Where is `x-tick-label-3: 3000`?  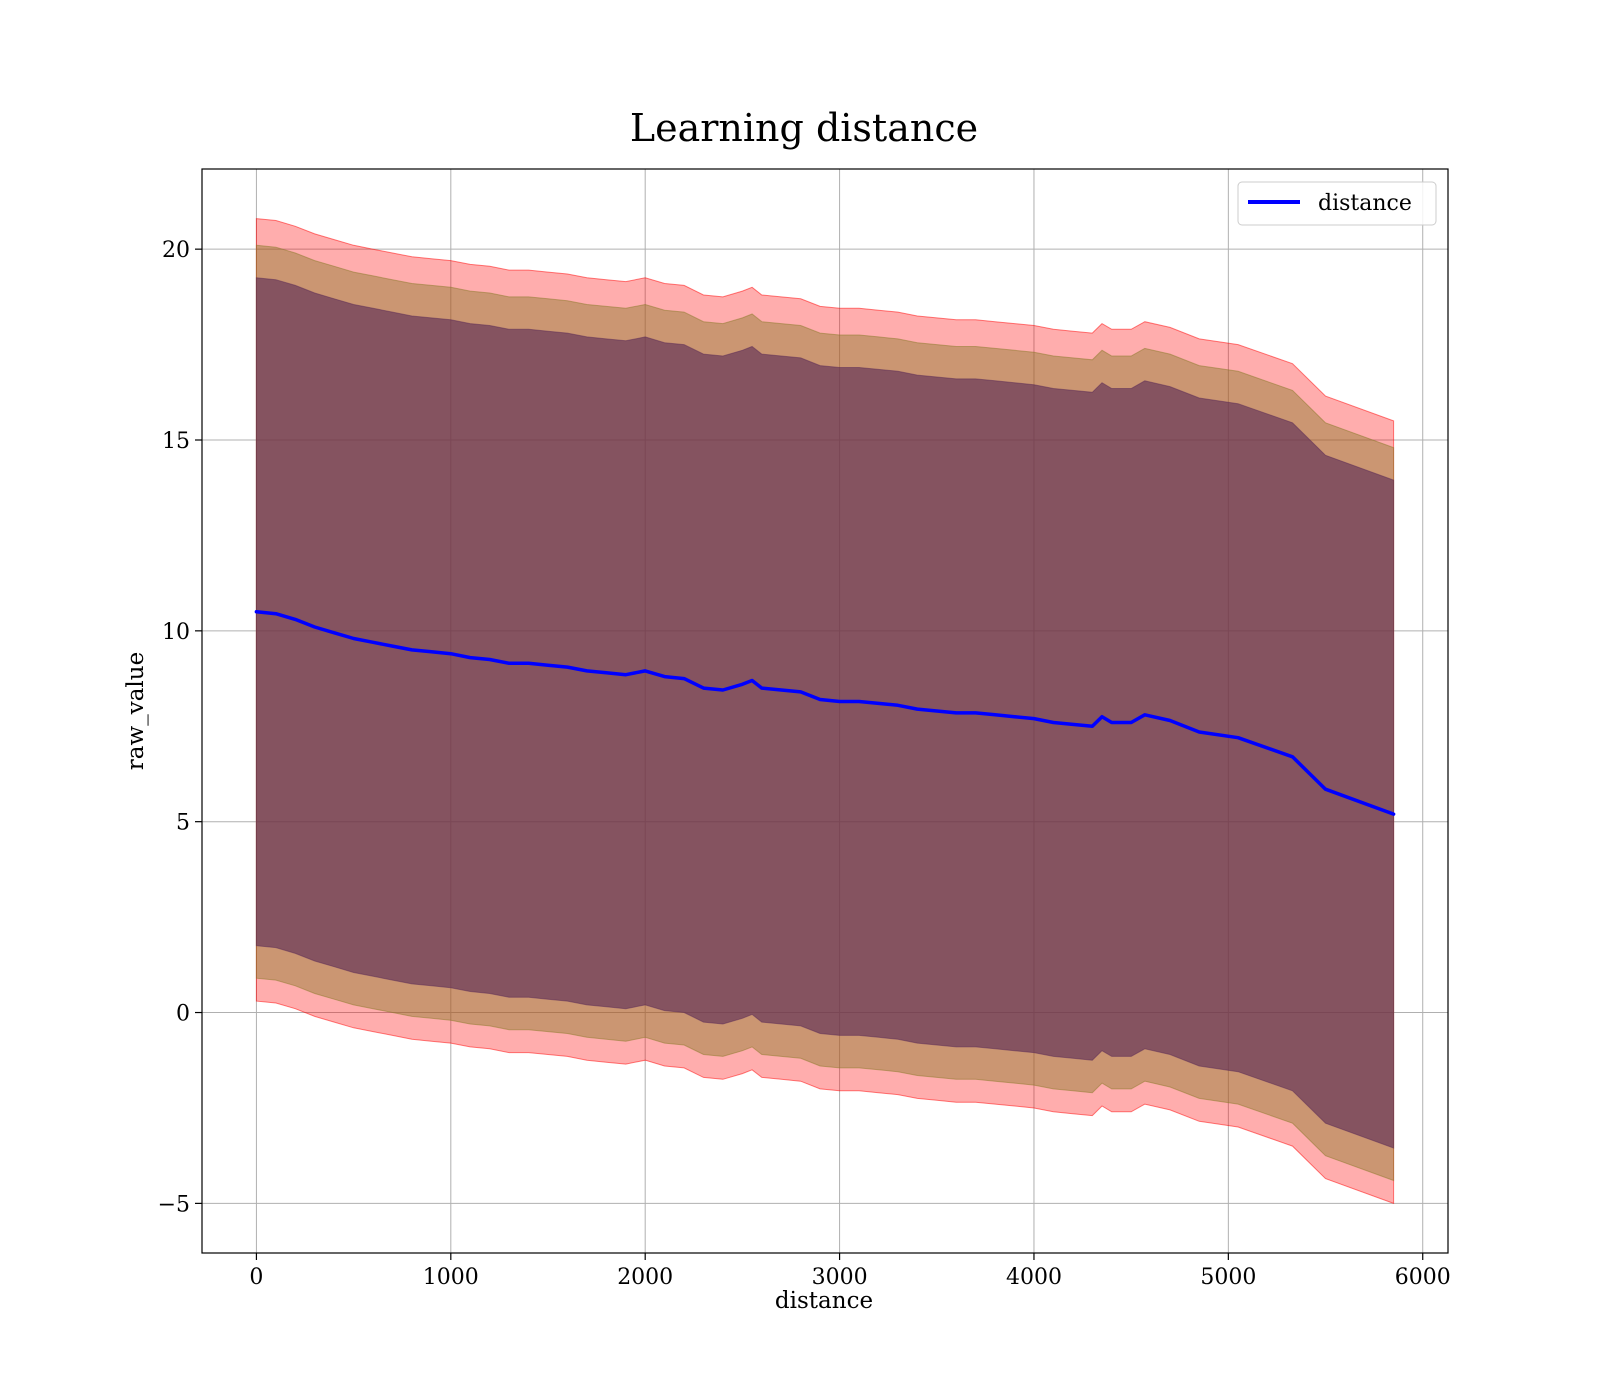 x-tick-label-3: 3000 is located at coordinates (840, 1277).